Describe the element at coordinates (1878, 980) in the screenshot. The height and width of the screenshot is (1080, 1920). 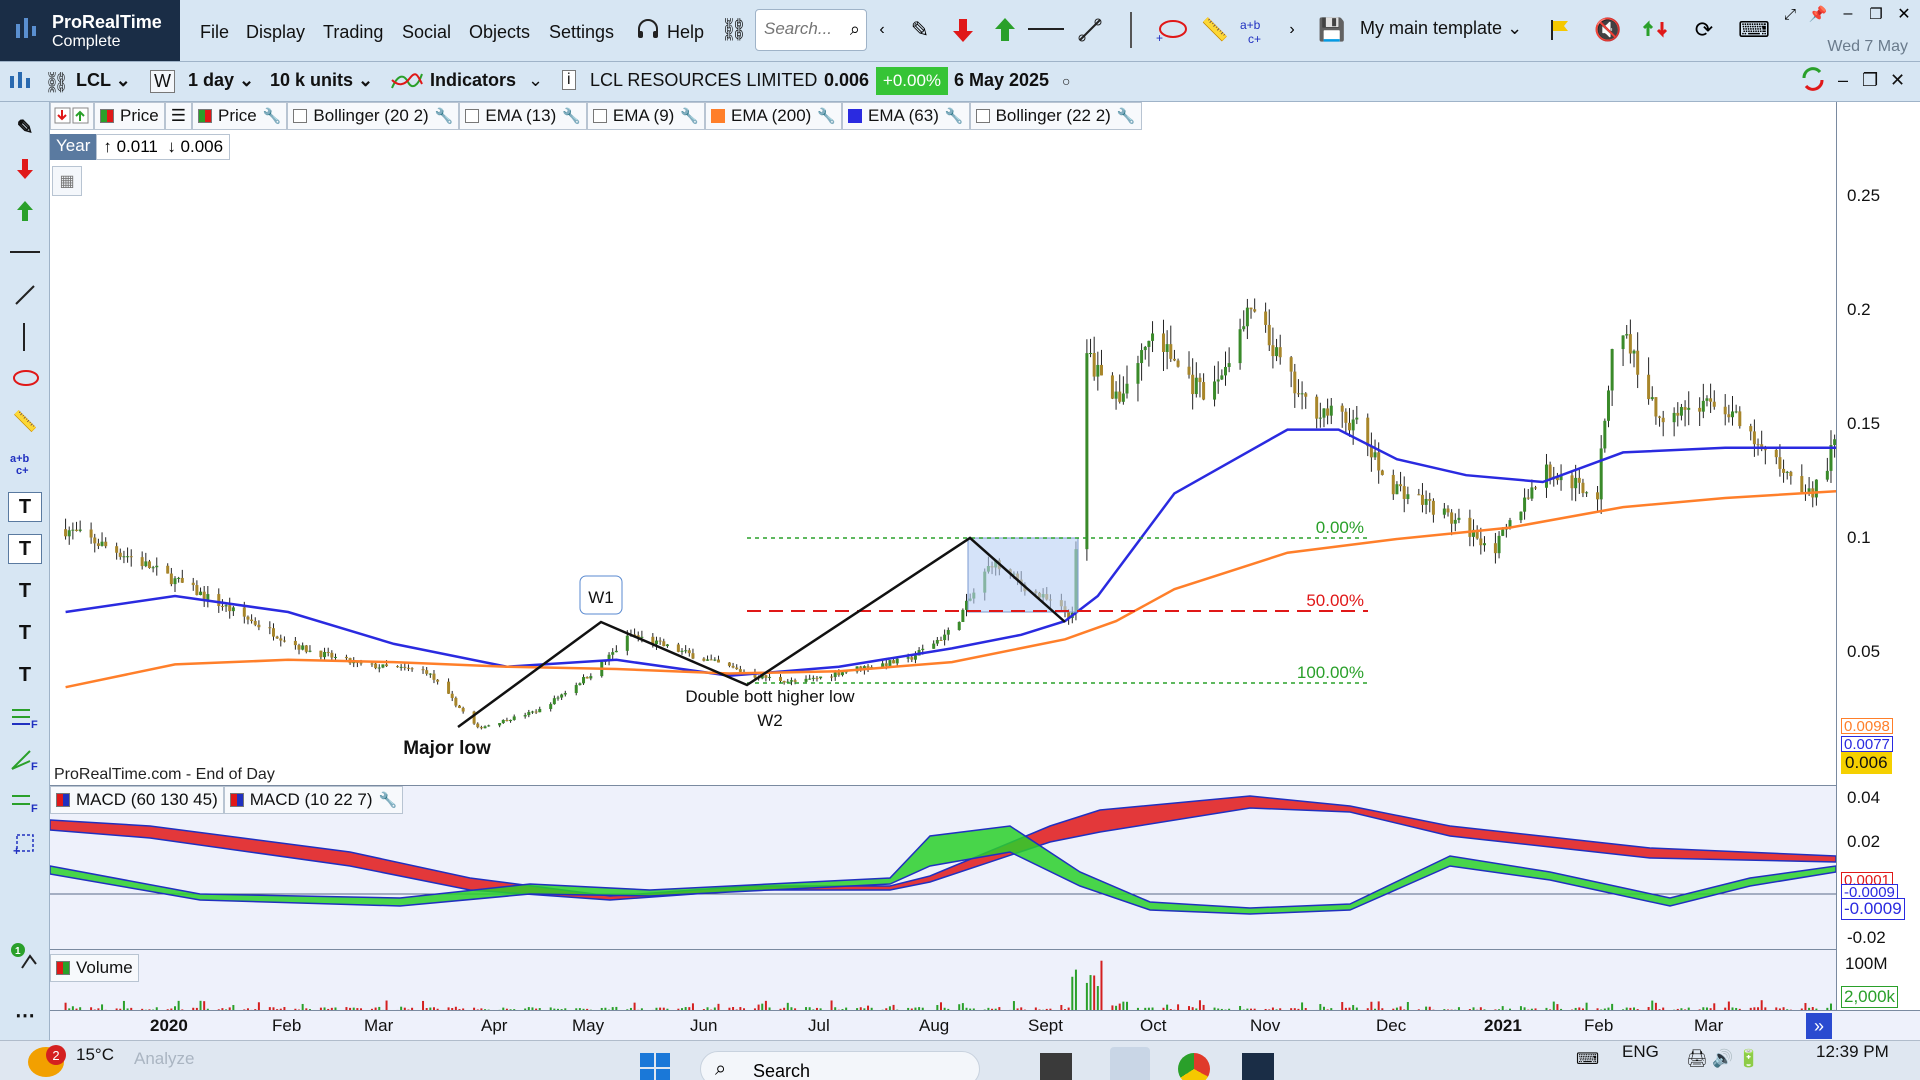
I see `volume-axis: 100M 2,000k` at that location.